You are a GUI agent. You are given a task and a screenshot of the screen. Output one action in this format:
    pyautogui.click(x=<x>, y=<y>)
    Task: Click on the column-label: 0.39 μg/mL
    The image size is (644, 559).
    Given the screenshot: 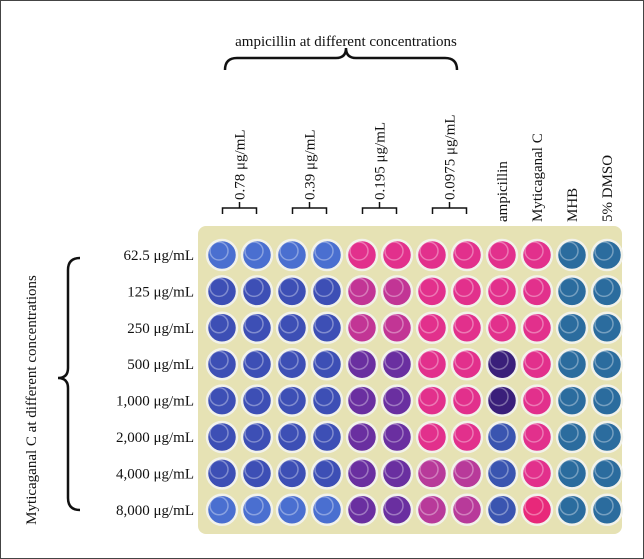 What is the action you would take?
    pyautogui.click(x=311, y=164)
    